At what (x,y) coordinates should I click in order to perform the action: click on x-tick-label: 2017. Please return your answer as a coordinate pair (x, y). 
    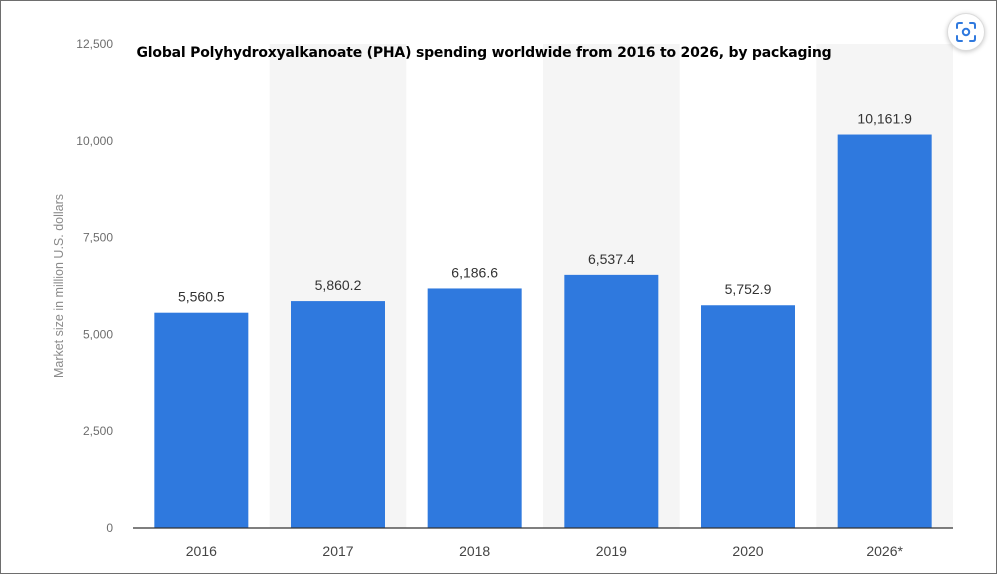
    Looking at the image, I should click on (337, 551).